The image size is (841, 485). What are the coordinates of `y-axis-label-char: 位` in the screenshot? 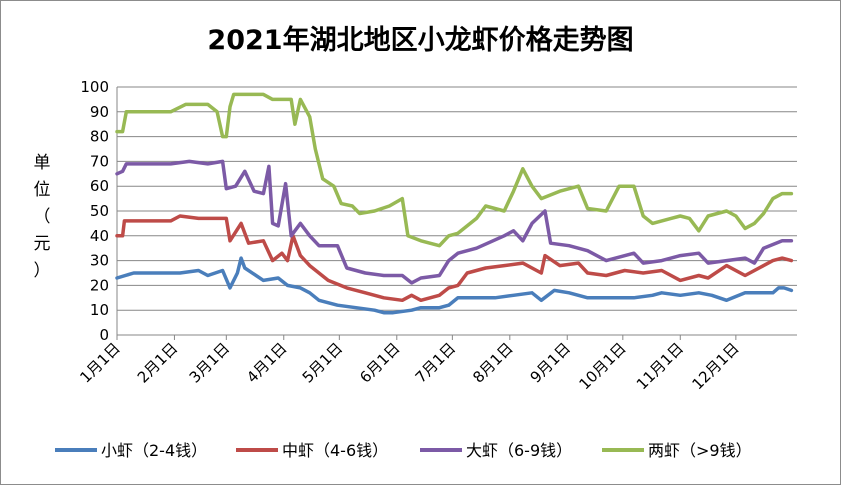 It's located at (42, 190).